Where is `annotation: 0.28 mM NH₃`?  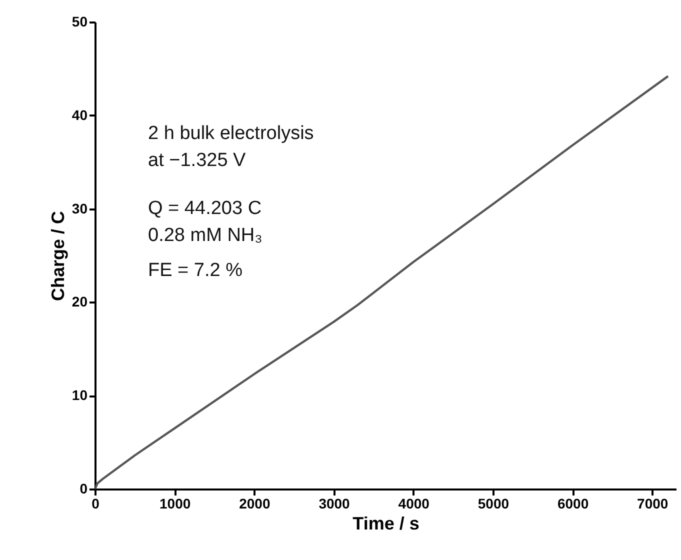
annotation: 0.28 mM NH₃ is located at coordinates (205, 235).